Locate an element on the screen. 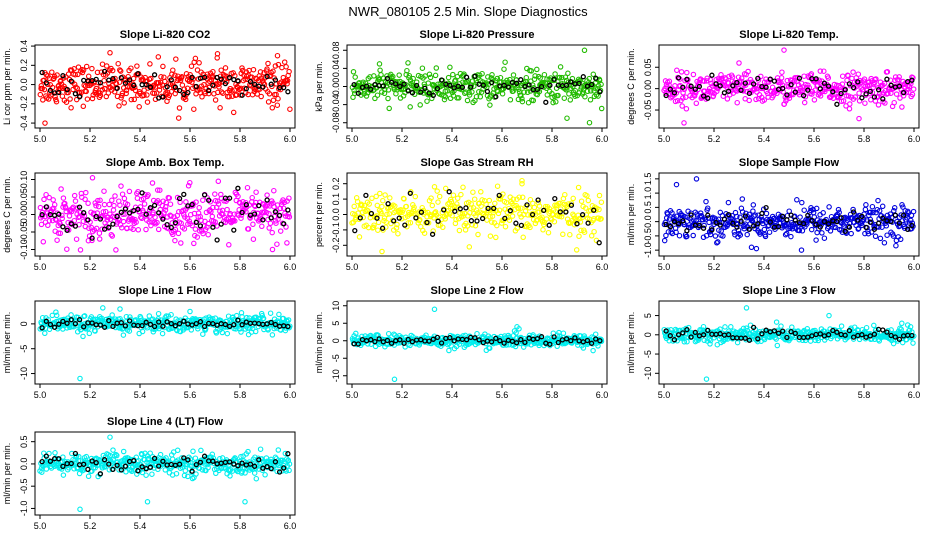 The width and height of the screenshot is (936, 540). chart-title: Slope Sample Flow is located at coordinates (789, 163).